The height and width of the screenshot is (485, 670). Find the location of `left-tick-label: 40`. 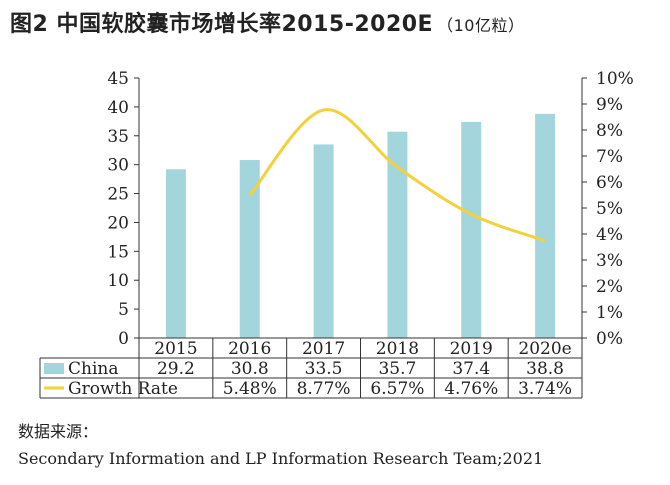

left-tick-label: 40 is located at coordinates (118, 108).